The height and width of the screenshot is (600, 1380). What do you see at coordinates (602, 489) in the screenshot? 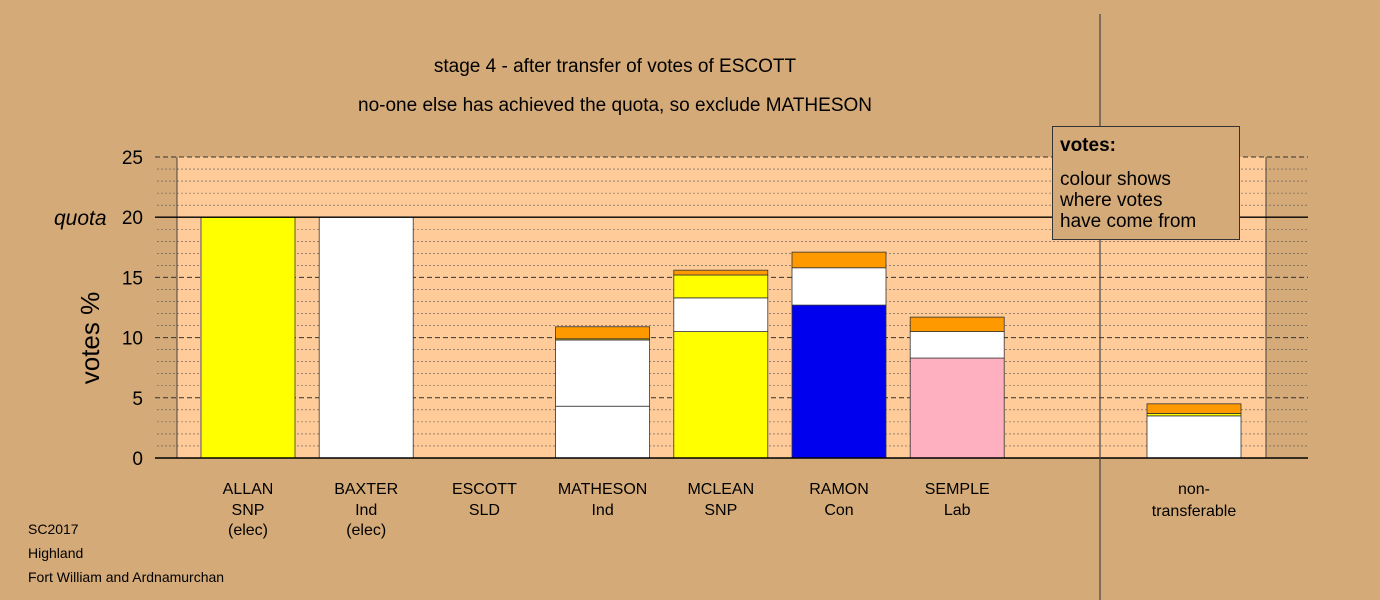
I see `candidate-name-label: MATHESON` at bounding box center [602, 489].